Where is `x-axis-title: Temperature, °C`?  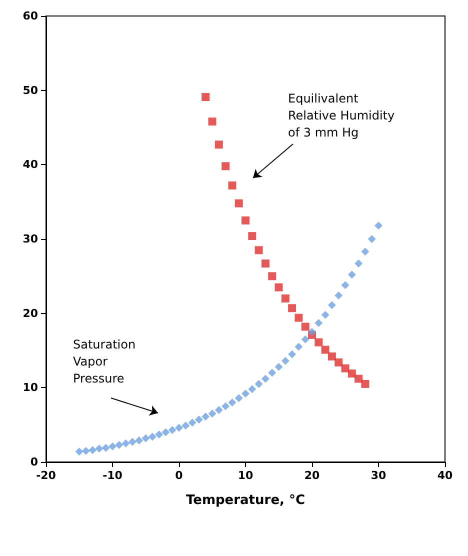 x-axis-title: Temperature, °C is located at coordinates (246, 500).